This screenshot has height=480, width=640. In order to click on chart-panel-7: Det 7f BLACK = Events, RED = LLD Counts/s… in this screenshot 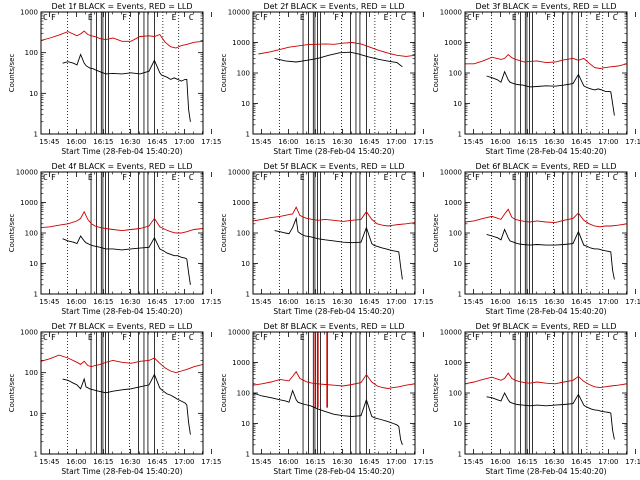, I will do `click(114, 399)`.